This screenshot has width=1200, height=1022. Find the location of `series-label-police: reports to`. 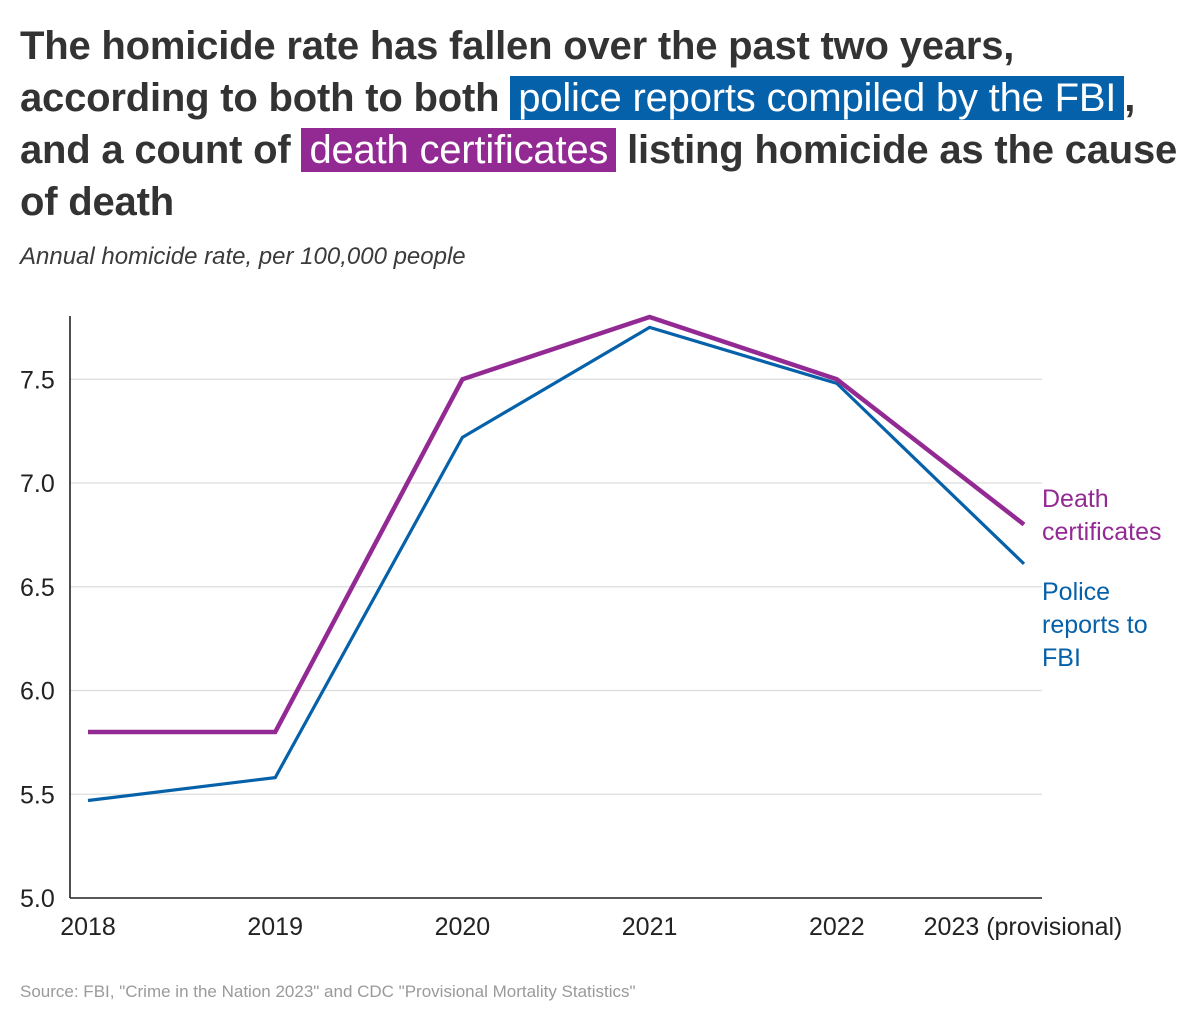

series-label-police: reports to is located at coordinates (1095, 625).